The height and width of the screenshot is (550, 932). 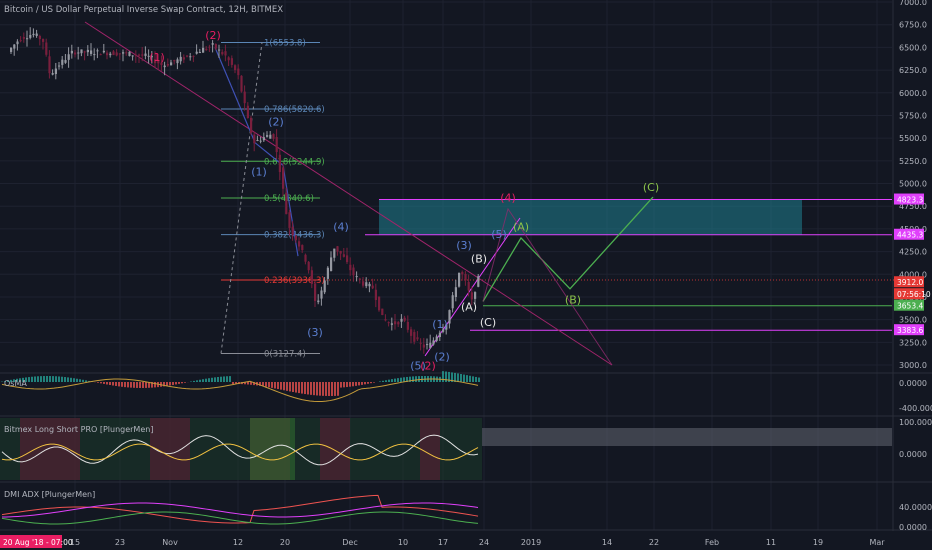 What do you see at coordinates (913, 527) in the screenshot?
I see `dmi-tick: 0.0000` at bounding box center [913, 527].